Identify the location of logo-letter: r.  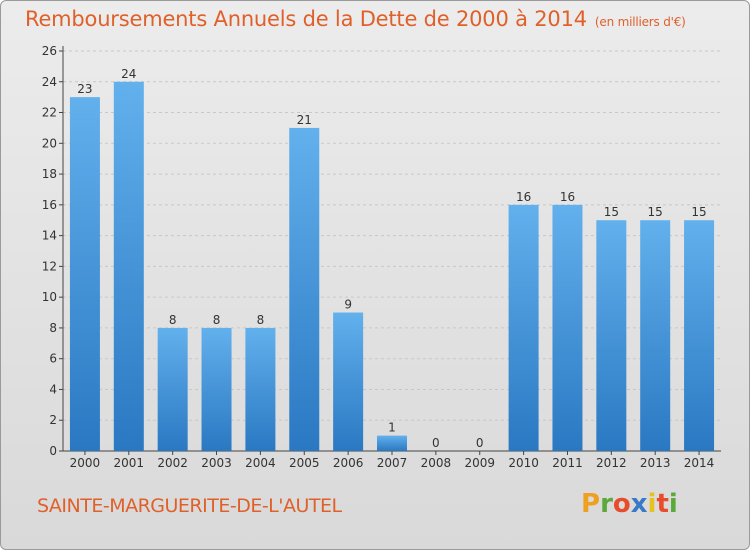
(606, 504).